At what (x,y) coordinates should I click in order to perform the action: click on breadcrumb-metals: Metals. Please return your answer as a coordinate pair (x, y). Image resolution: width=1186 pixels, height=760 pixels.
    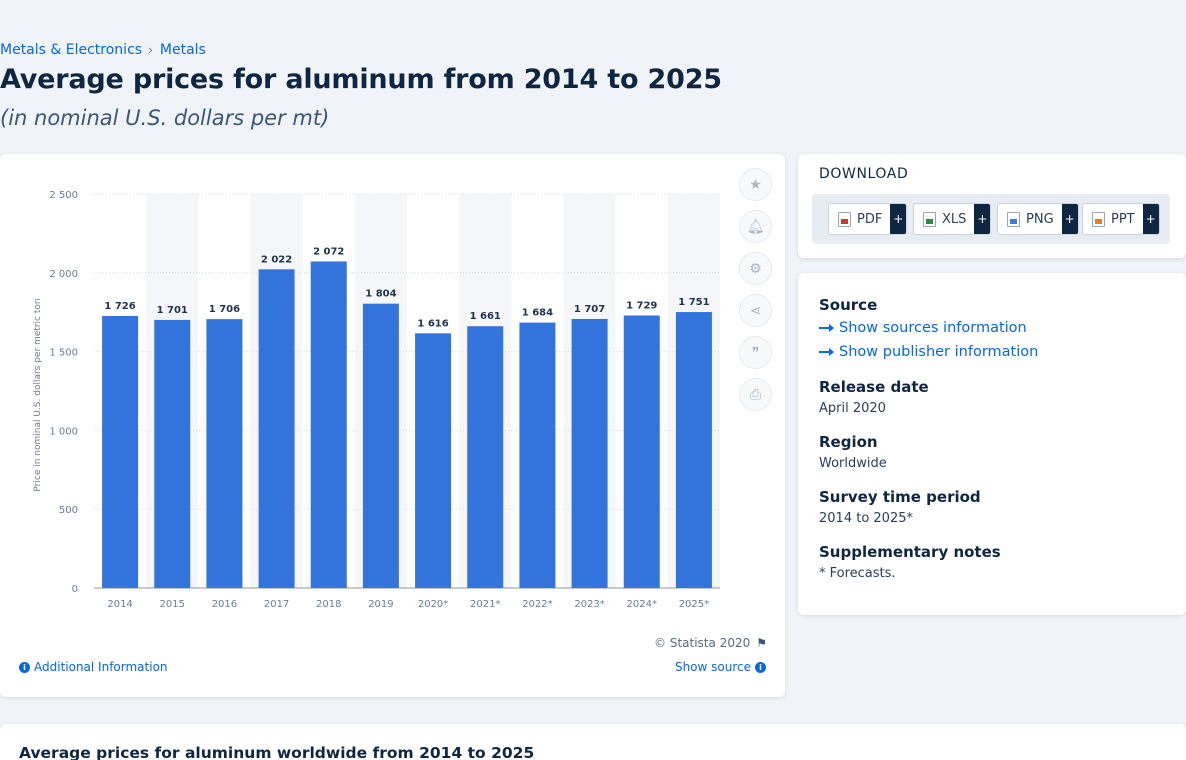
    Looking at the image, I should click on (182, 50).